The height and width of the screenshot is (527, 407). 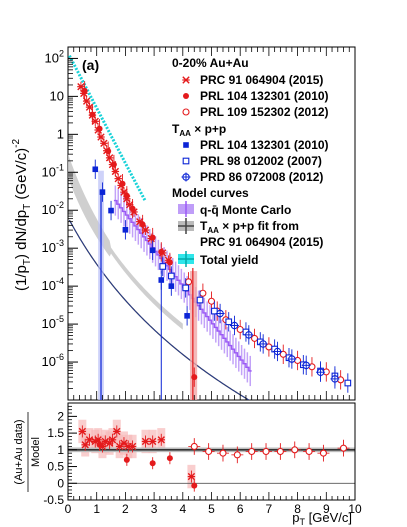 I want to click on legend-marker-open-square, so click(x=186, y=161).